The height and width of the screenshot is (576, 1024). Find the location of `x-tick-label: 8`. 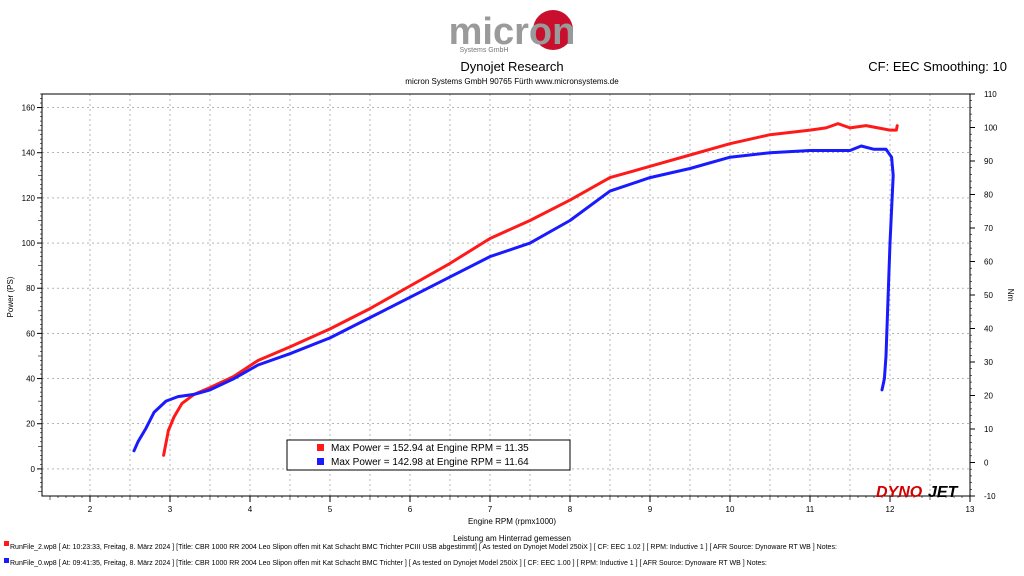

x-tick-label: 8 is located at coordinates (570, 509).